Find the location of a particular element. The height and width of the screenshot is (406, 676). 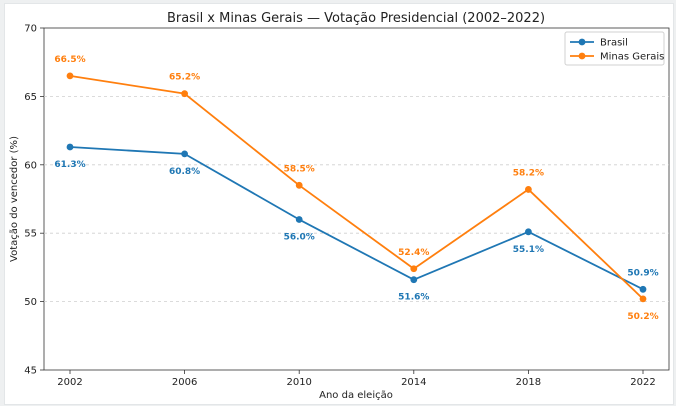

x-axis-label: Ano da eleição is located at coordinates (356, 395).